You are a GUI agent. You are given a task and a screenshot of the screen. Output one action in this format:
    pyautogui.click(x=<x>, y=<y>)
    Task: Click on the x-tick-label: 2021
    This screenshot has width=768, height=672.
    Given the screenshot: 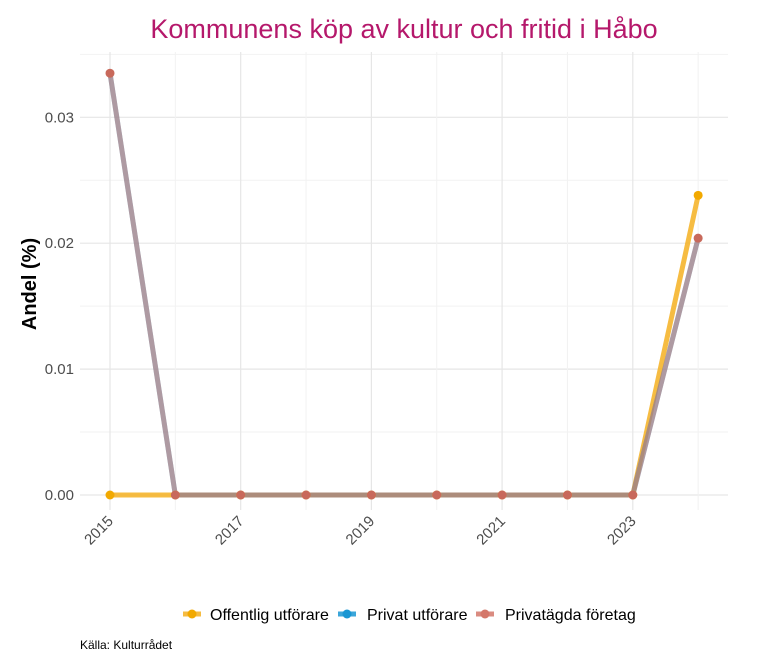 What is the action you would take?
    pyautogui.click(x=491, y=531)
    